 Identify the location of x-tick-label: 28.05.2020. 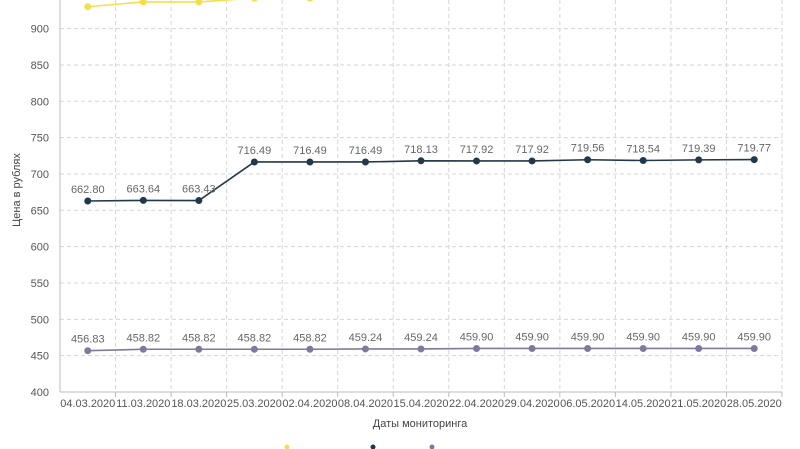
(754, 404).